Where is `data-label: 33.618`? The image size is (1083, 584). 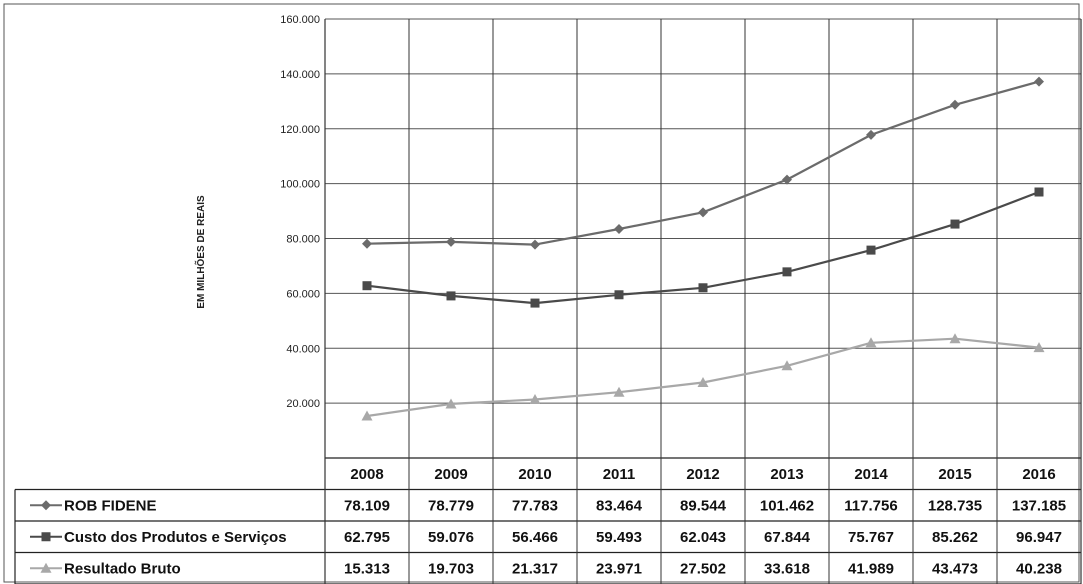
data-label: 33.618 is located at coordinates (787, 568).